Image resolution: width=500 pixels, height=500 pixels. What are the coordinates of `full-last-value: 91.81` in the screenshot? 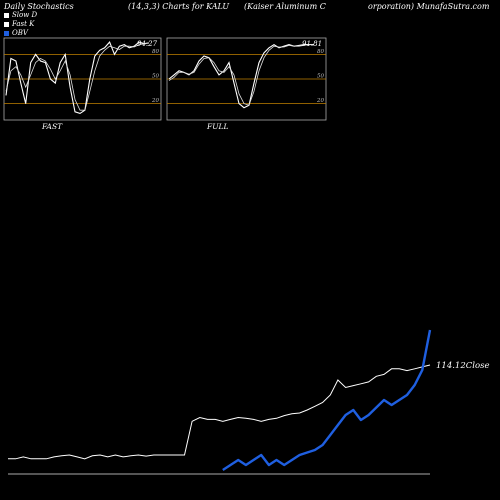 It's located at (312, 44).